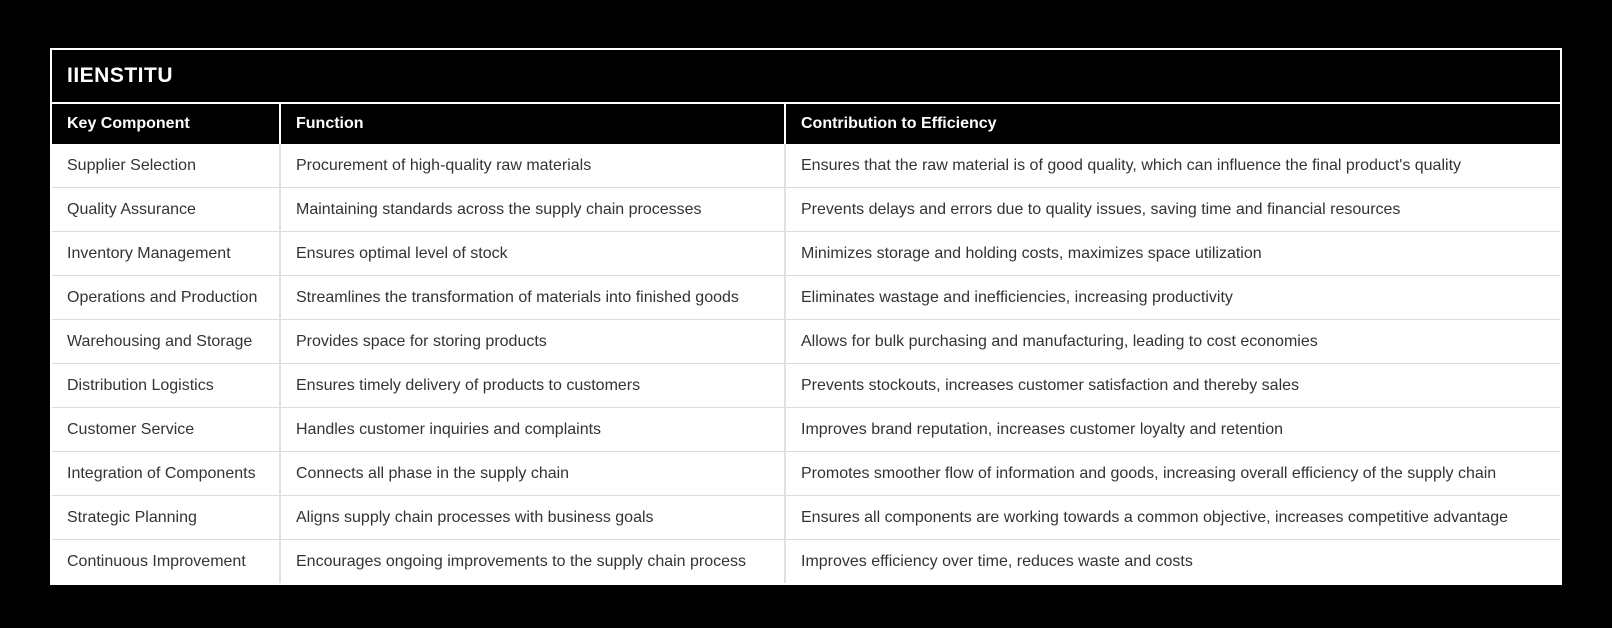  What do you see at coordinates (166, 385) in the screenshot?
I see `cell-key-component: Distribution Logistics` at bounding box center [166, 385].